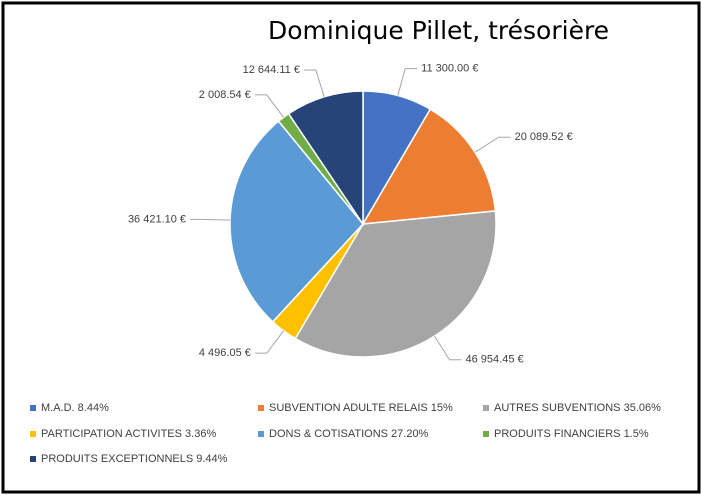  What do you see at coordinates (544, 137) in the screenshot?
I see `data-label: 20 089.52 €` at bounding box center [544, 137].